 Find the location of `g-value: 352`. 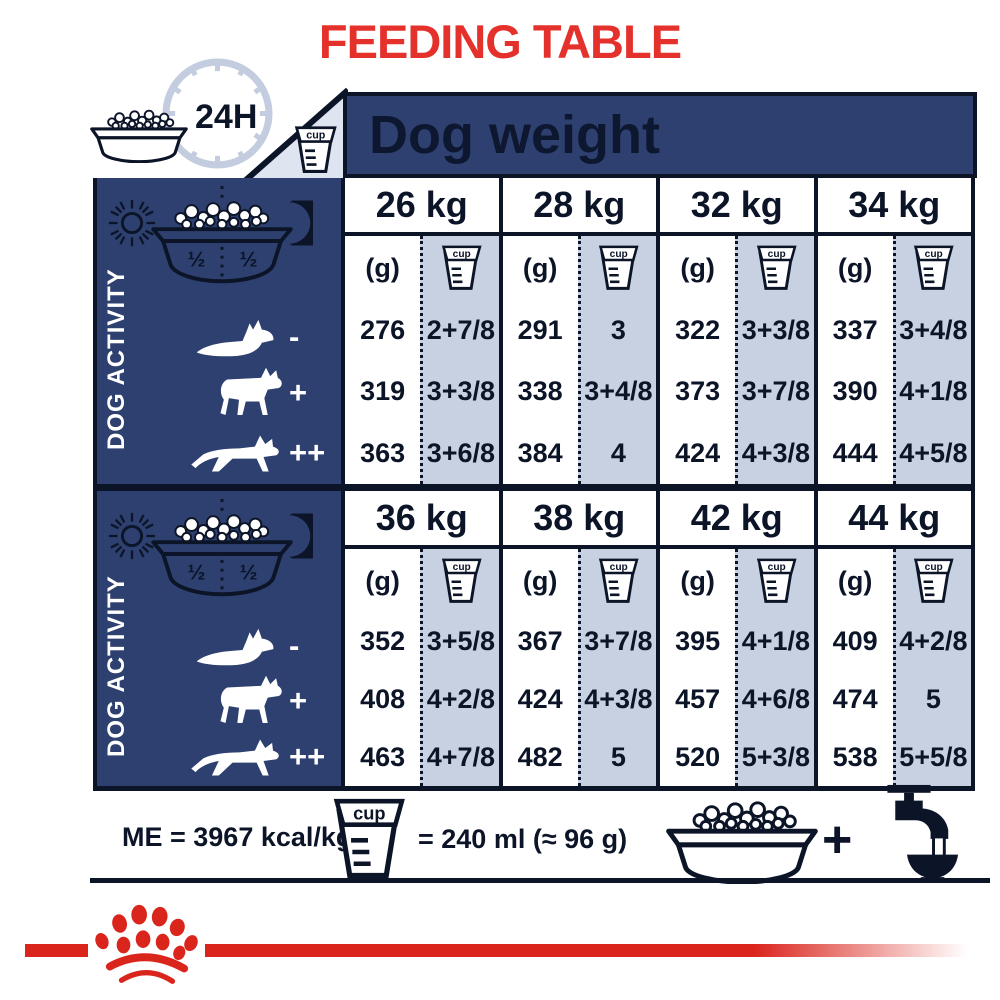

g-value: 352 is located at coordinates (383, 641).